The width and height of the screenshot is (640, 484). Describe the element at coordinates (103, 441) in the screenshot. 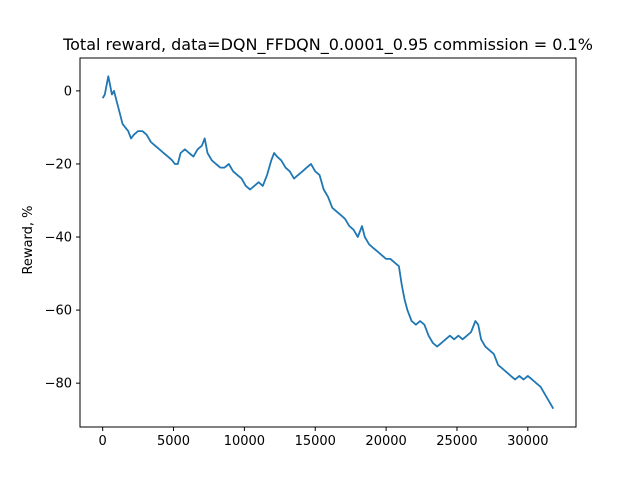

I see `x-tick-label: 0` at that location.